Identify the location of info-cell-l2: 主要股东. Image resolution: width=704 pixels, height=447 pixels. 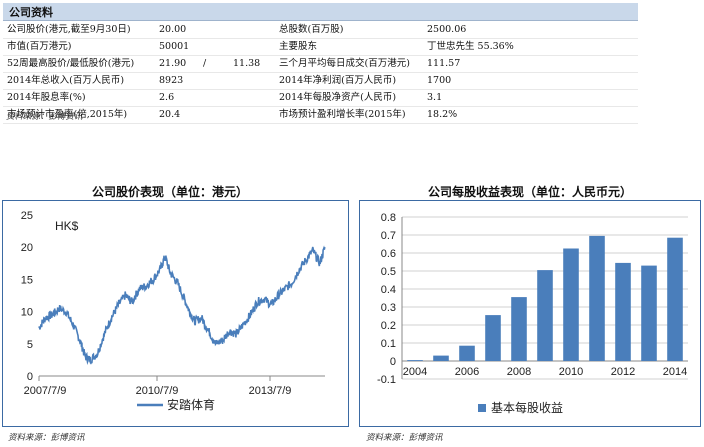
(298, 46).